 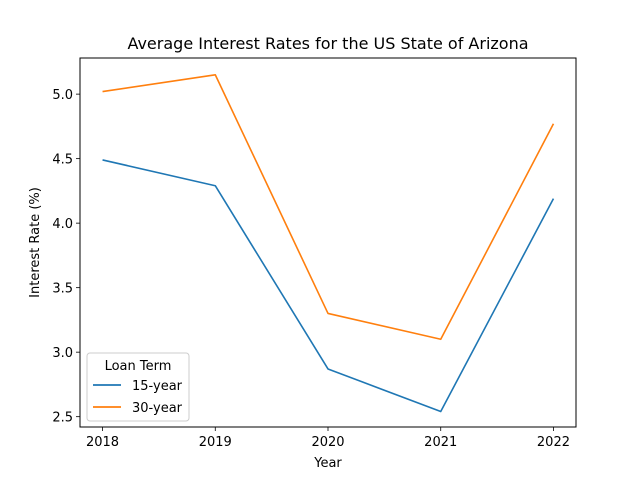 What do you see at coordinates (553, 442) in the screenshot?
I see `x-tick-label: 2022` at bounding box center [553, 442].